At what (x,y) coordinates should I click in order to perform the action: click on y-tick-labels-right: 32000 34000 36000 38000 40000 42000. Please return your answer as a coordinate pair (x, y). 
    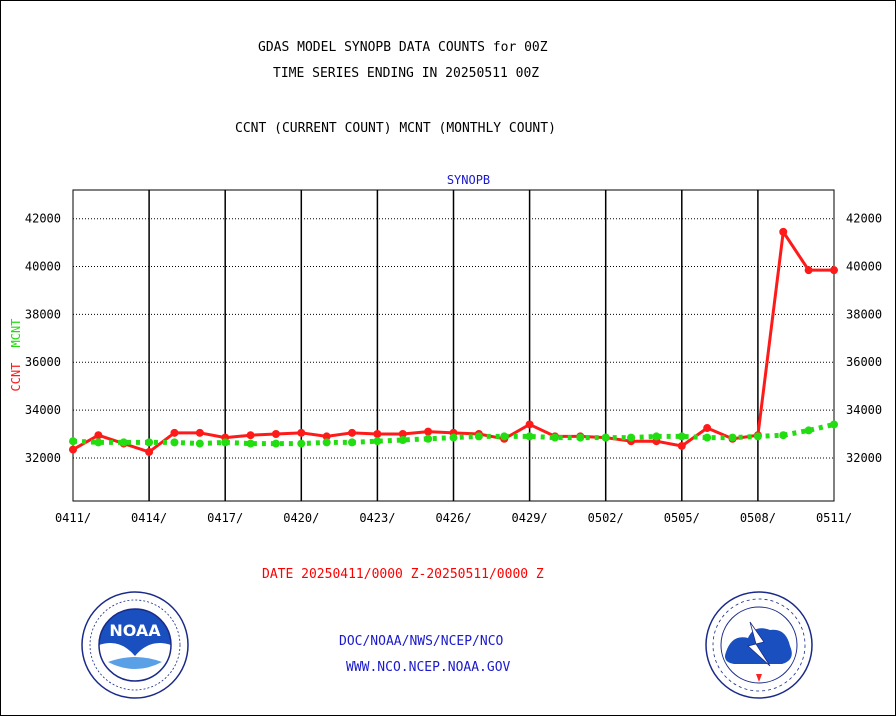
    Looking at the image, I should click on (864, 338).